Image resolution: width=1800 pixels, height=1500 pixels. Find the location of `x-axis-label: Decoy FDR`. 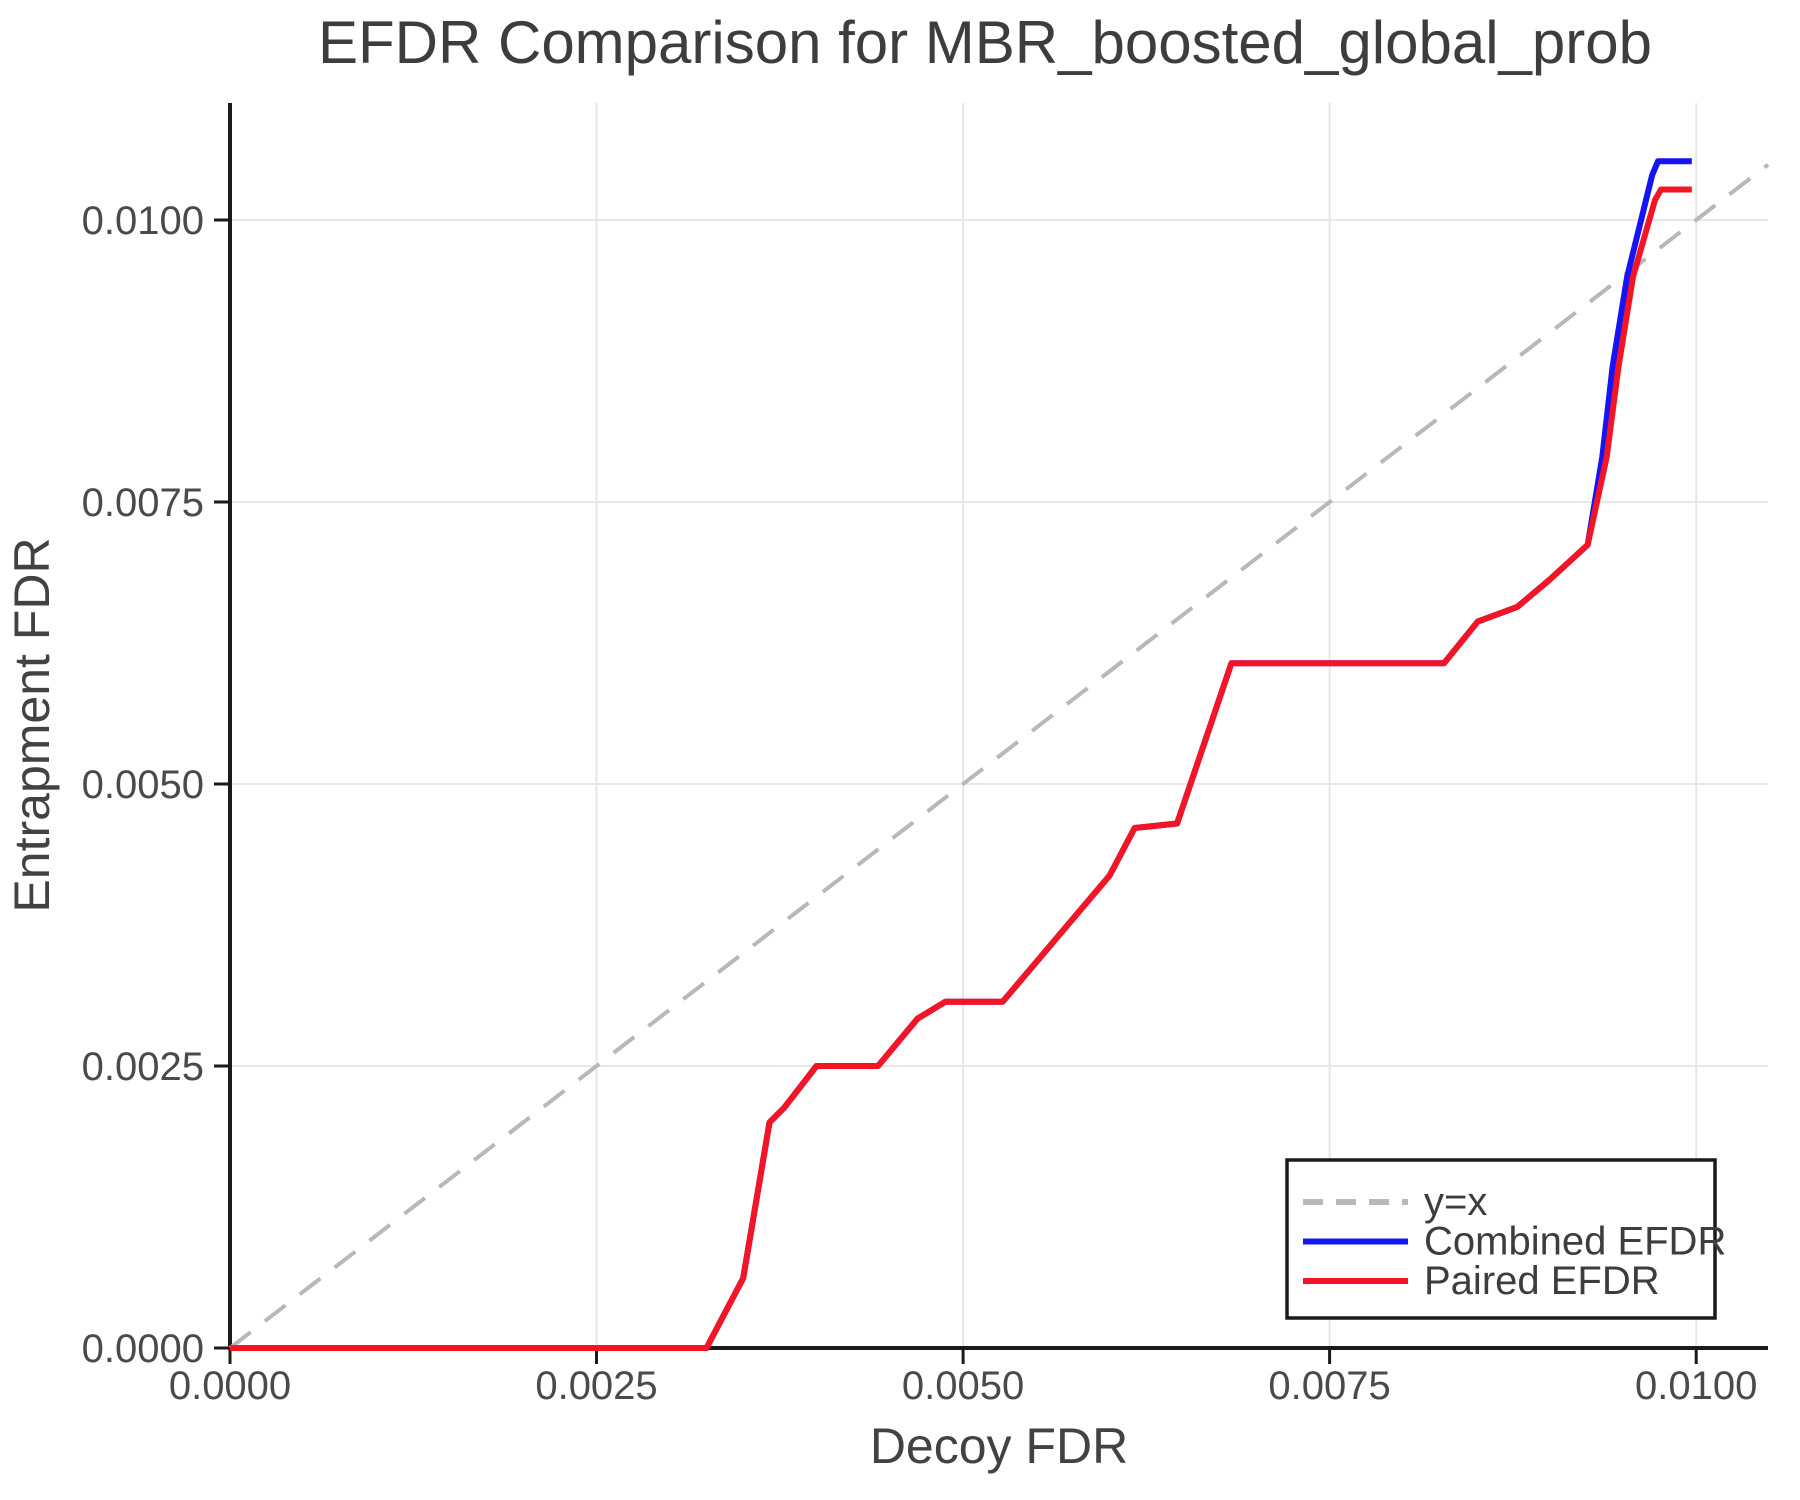

x-axis-label: Decoy FDR is located at coordinates (999, 1446).